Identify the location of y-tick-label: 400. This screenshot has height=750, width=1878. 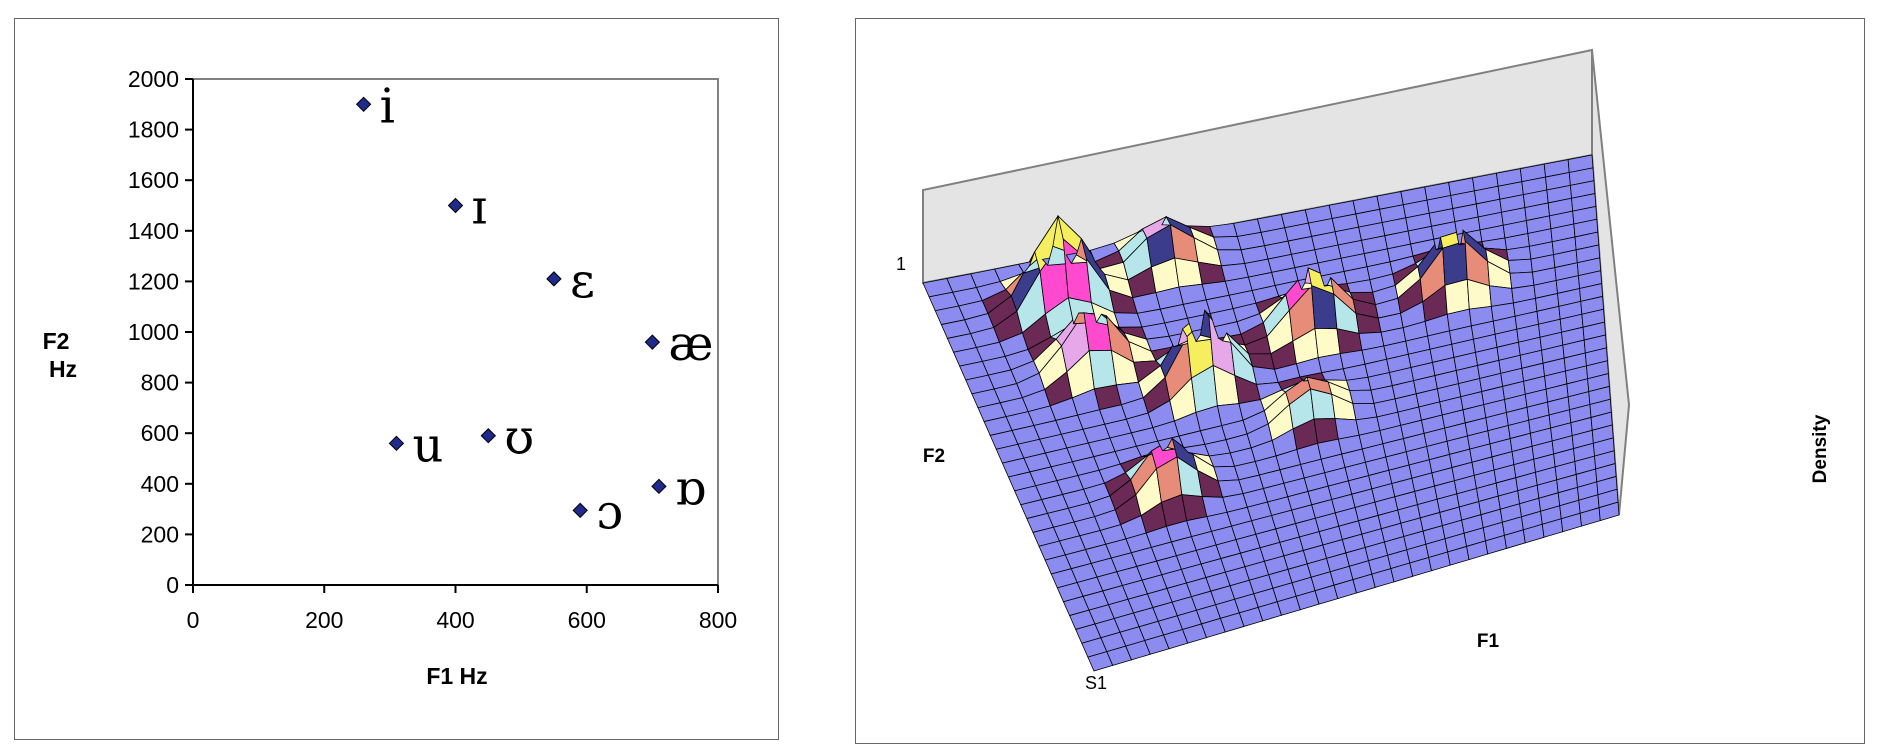
(160, 484).